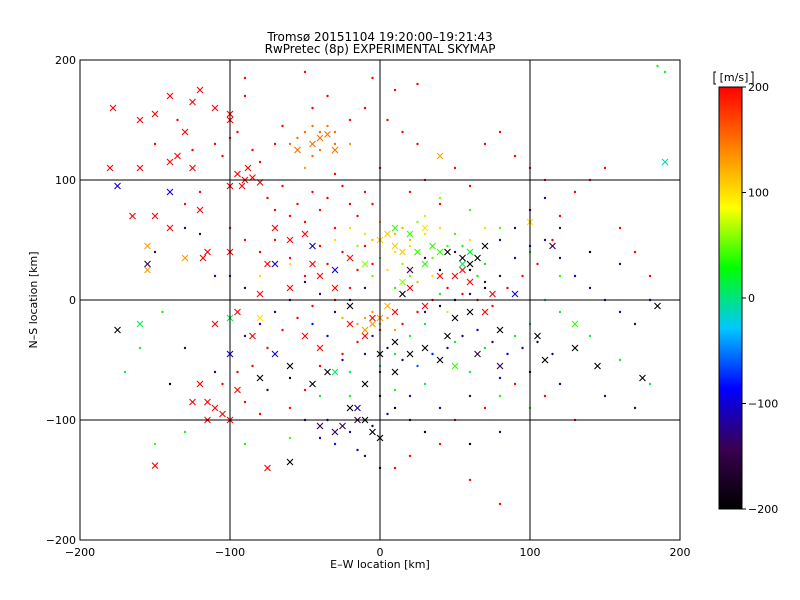 The width and height of the screenshot is (800, 600). Describe the element at coordinates (61, 300) in the screenshot. I see `y-axis-ticks: −200 −100 0 100 200` at that location.